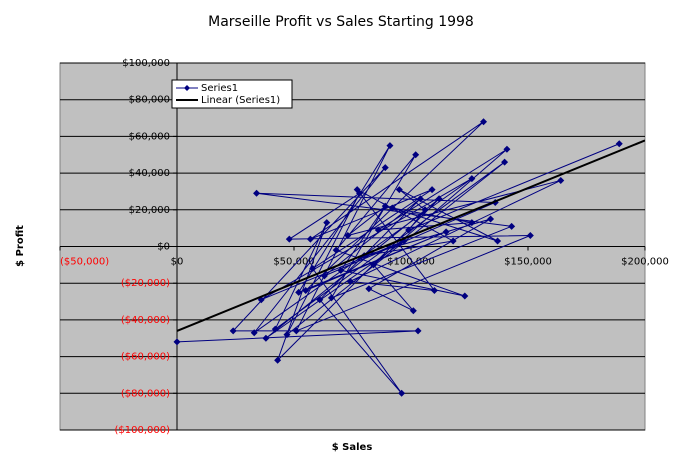 The image size is (683, 471). I want to click on x-axis-title: $ Sales, so click(352, 447).